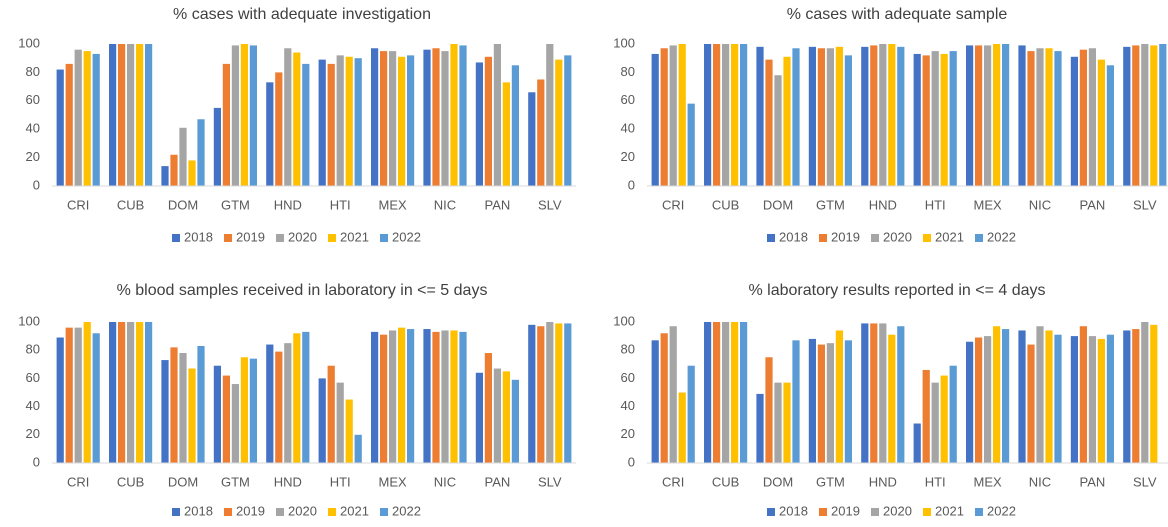 Image resolution: width=1168 pixels, height=527 pixels. I want to click on y-tick-label: 20, so click(628, 156).